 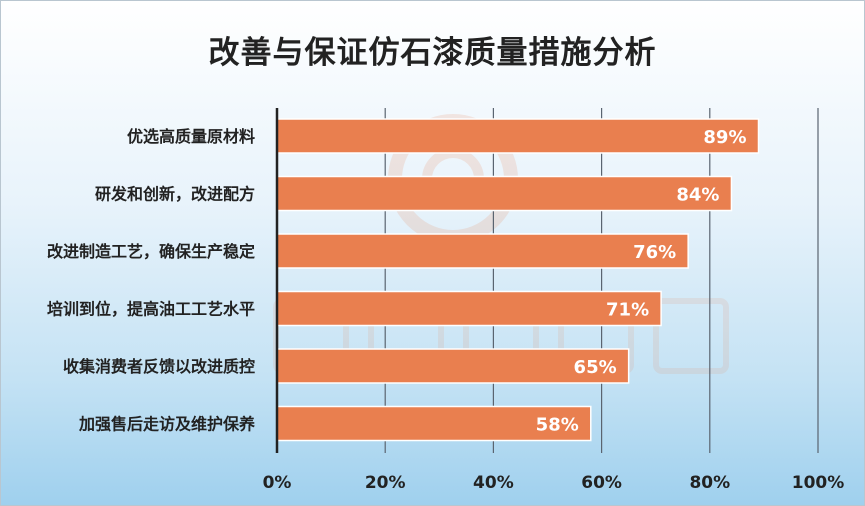 I want to click on category-label: 收集消费者反馈以改进质控, so click(x=159, y=366).